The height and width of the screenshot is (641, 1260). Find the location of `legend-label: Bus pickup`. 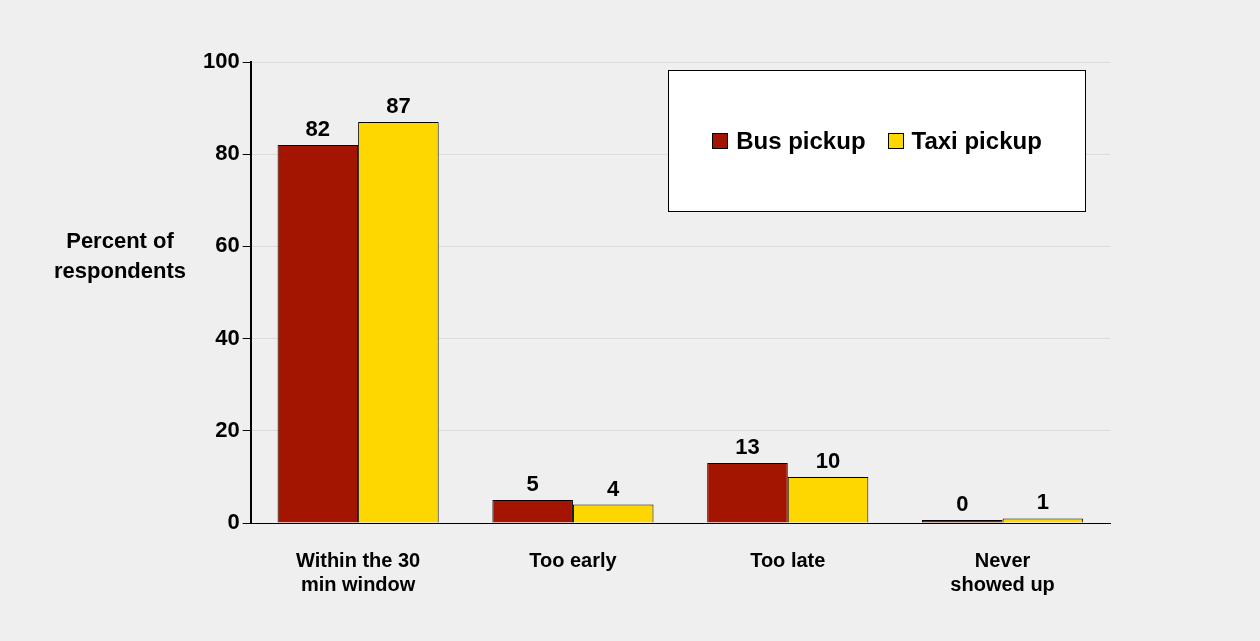

legend-label: Bus pickup is located at coordinates (801, 141).